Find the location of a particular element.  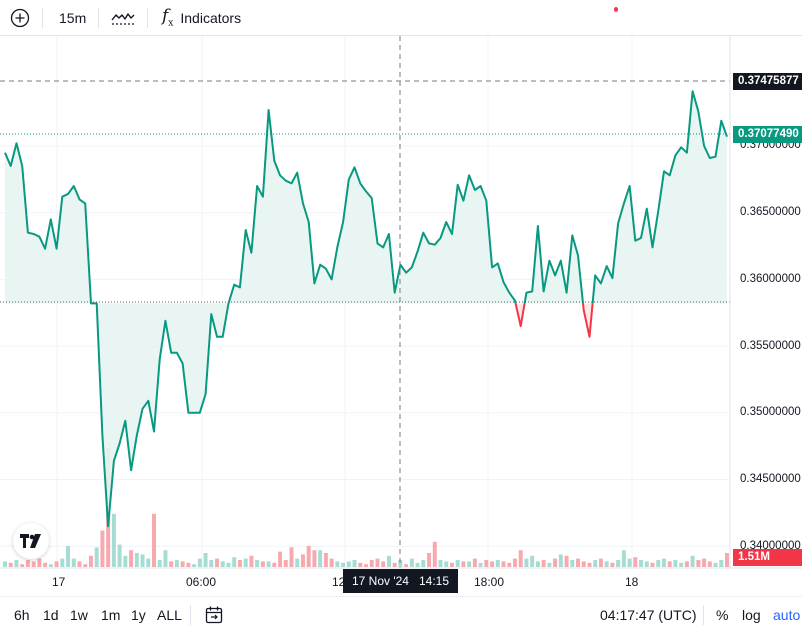

chart-type-button is located at coordinates (124, 17).